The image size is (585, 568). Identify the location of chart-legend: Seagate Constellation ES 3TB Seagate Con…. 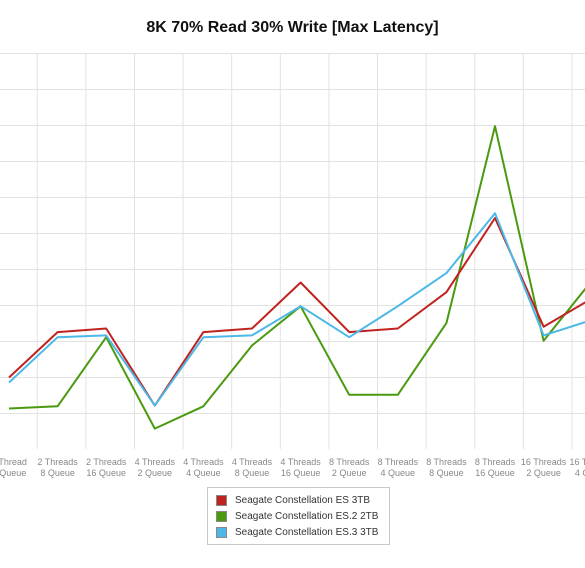
(298, 516).